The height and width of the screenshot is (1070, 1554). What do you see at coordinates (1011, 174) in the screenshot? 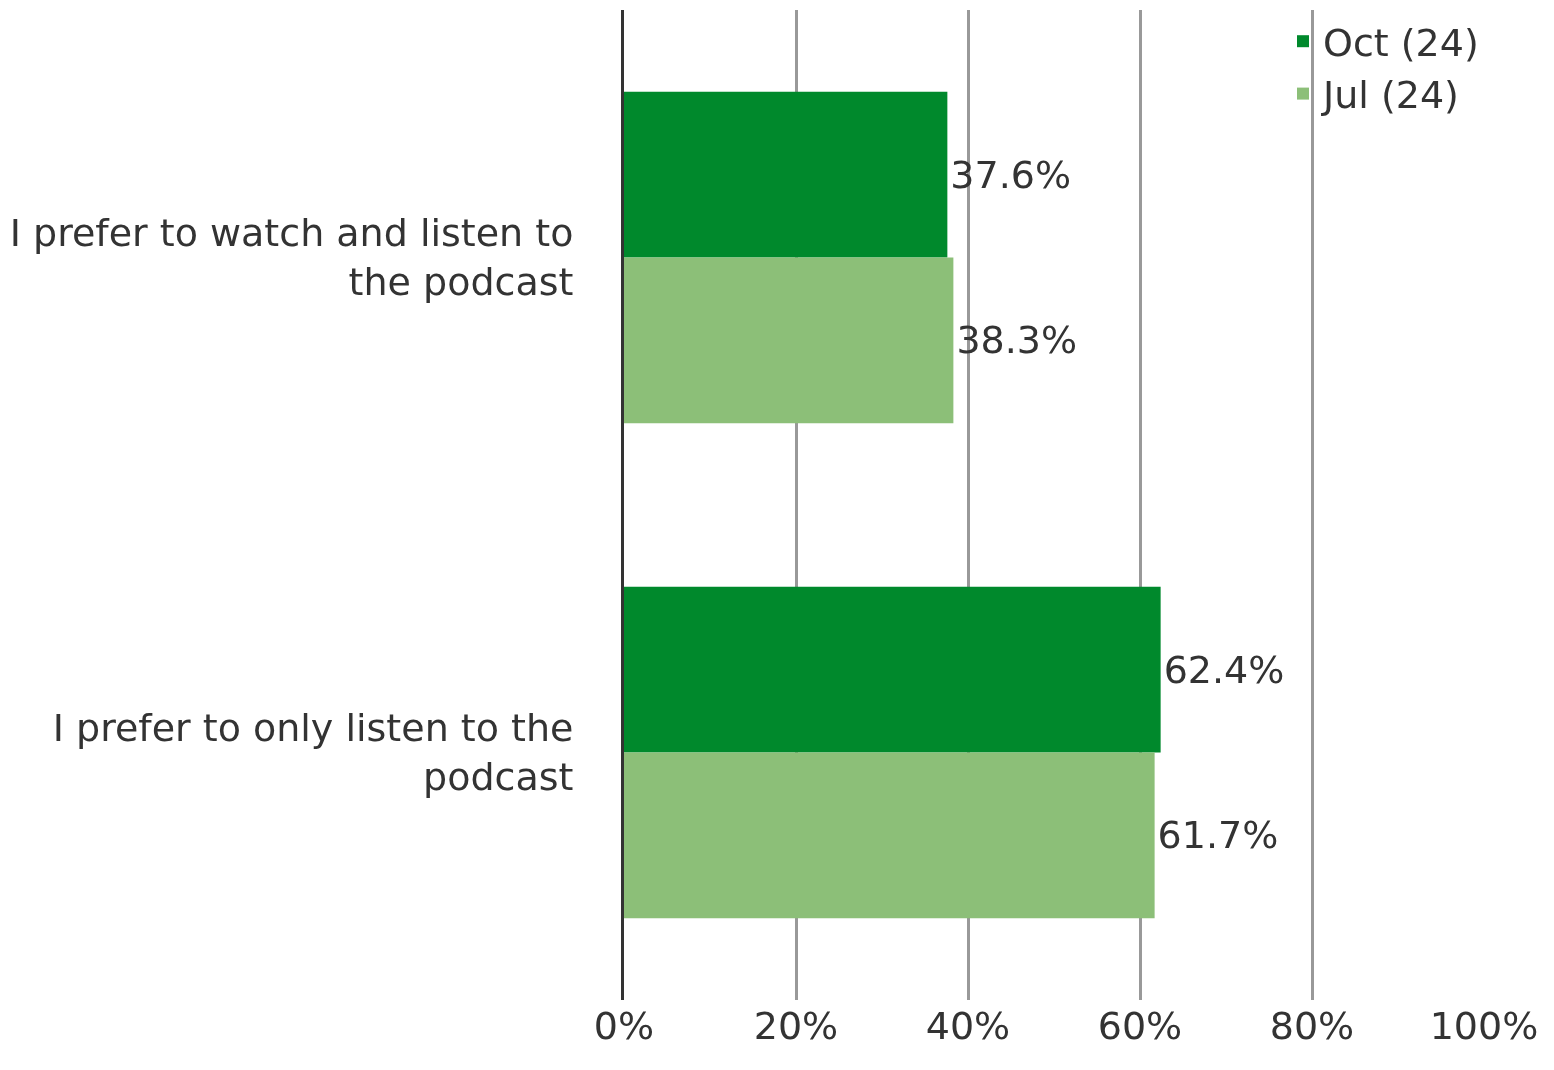
I see `data-label: 37.6%` at bounding box center [1011, 174].